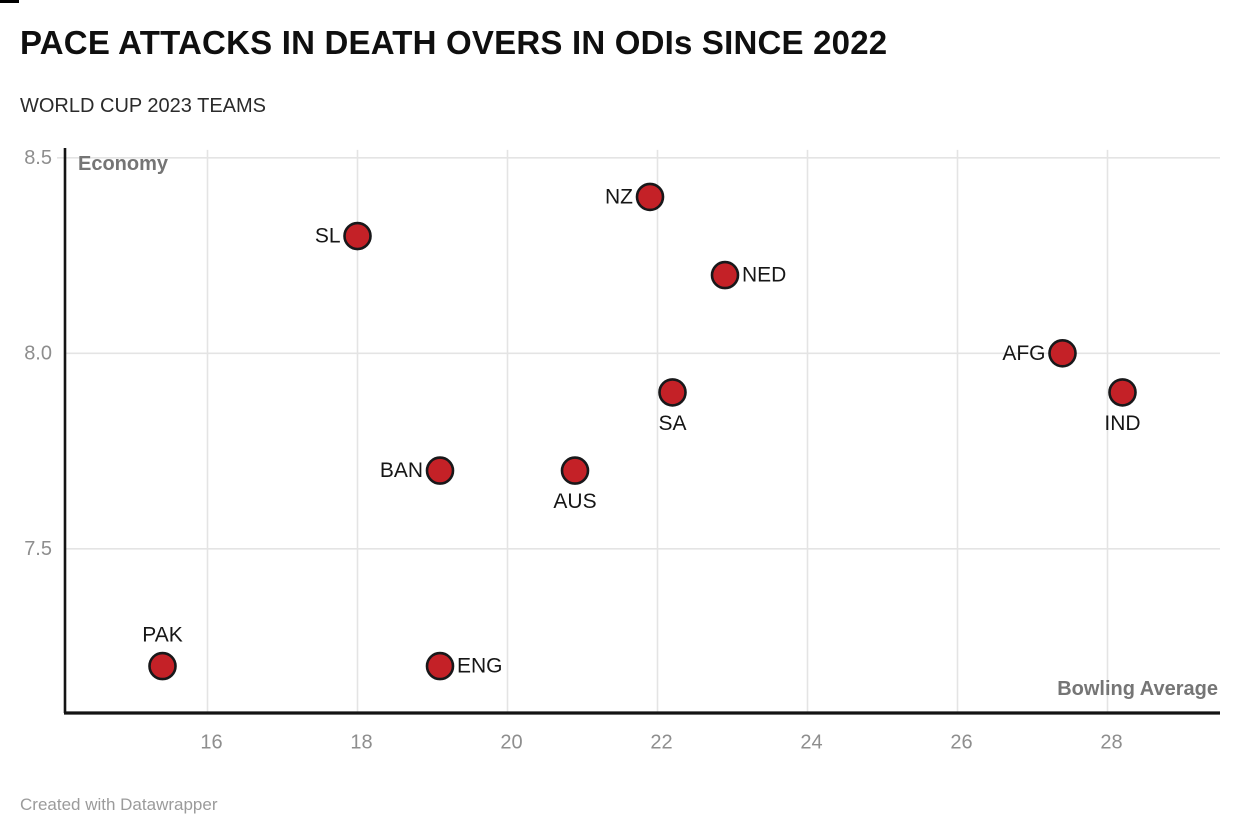  I want to click on point-label-NED: NED, so click(764, 275).